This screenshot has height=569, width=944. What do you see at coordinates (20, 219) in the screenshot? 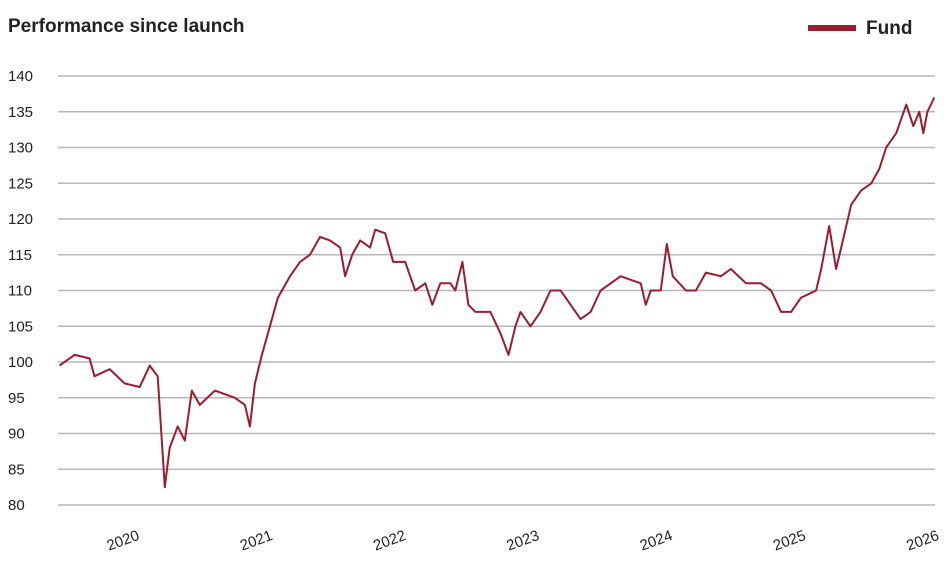
I see `y-tick-label: 120` at bounding box center [20, 219].